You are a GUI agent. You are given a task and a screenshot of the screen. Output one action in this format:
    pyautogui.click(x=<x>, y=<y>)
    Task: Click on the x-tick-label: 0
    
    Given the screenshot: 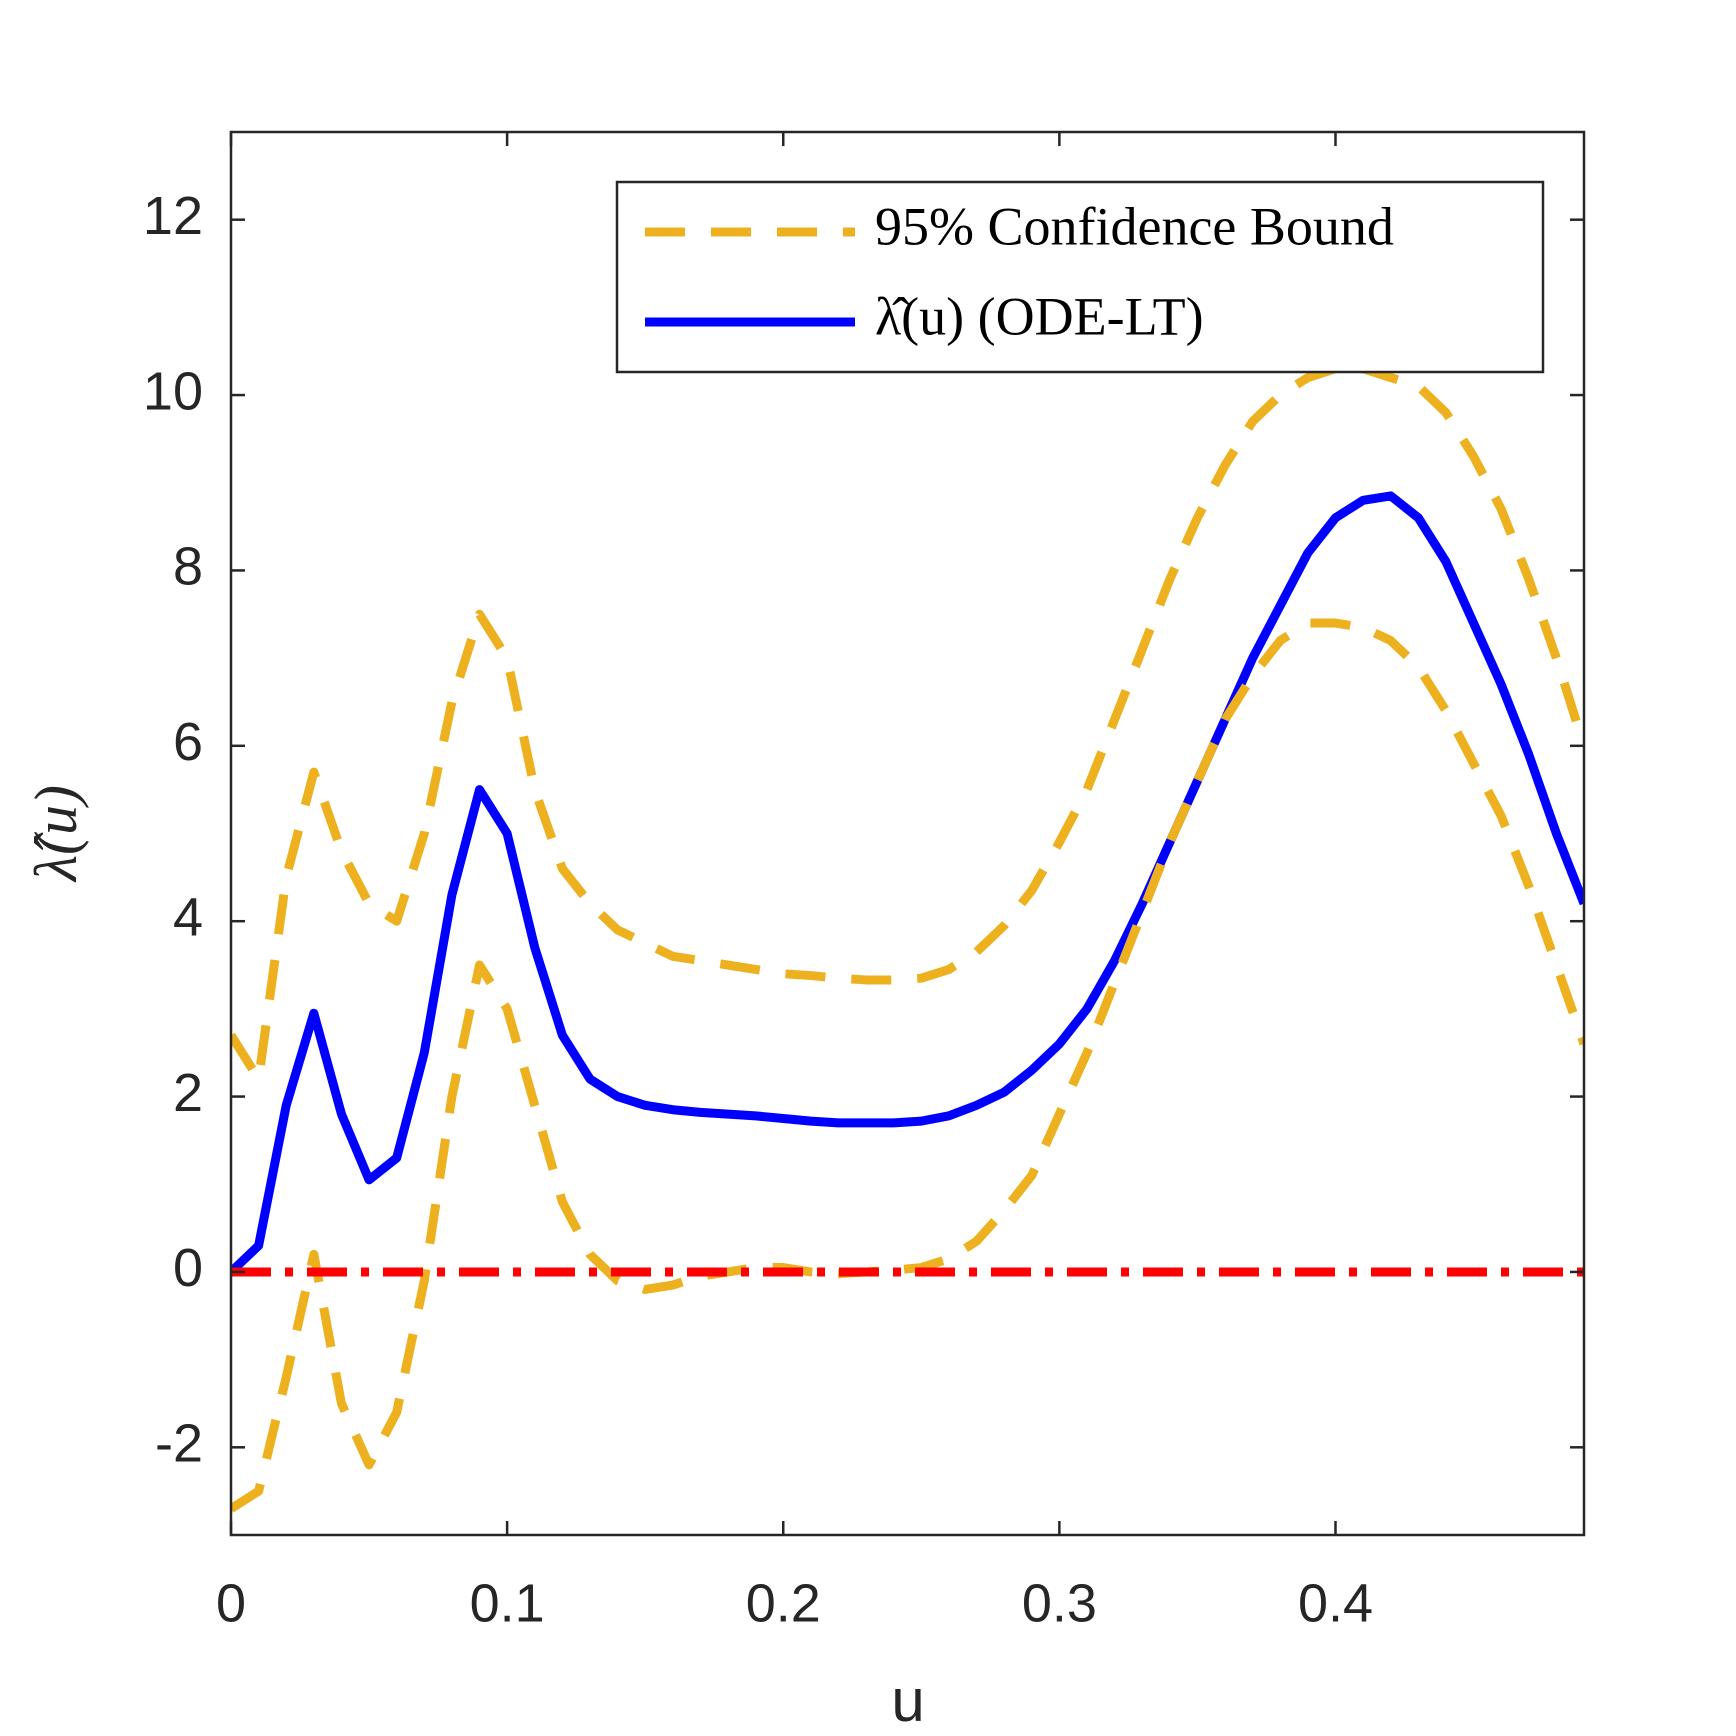 What is the action you would take?
    pyautogui.click(x=231, y=1603)
    